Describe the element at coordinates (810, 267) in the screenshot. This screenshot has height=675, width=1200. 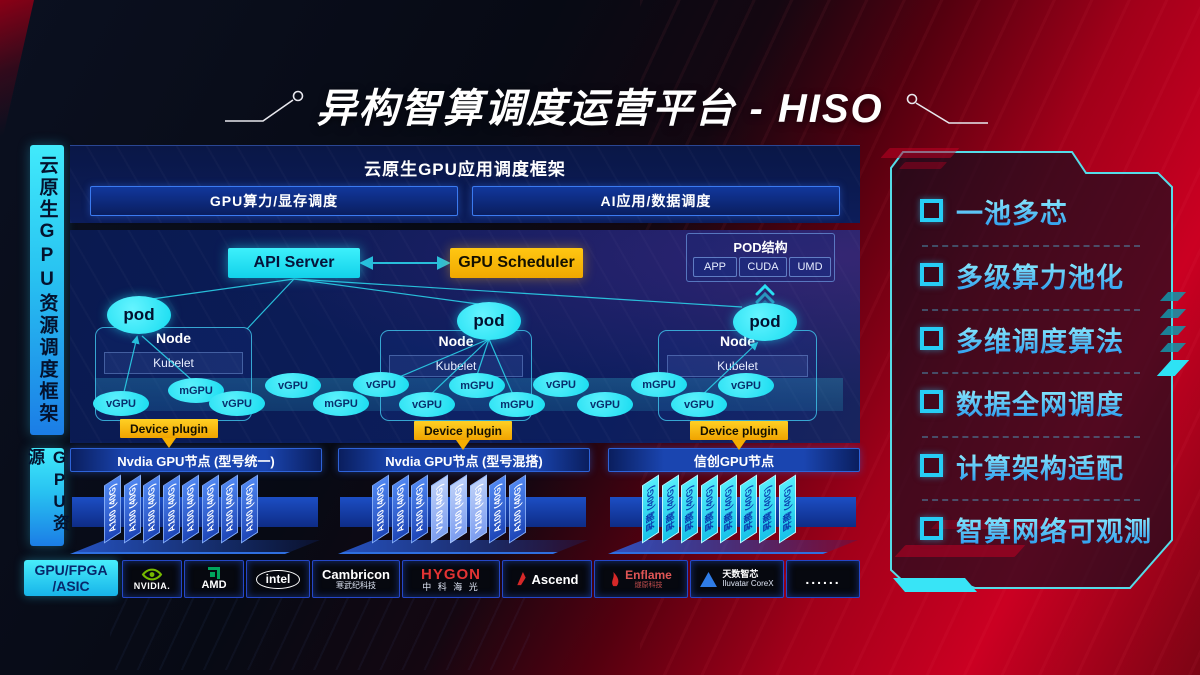
I see `pod-chip-umd: UMD` at that location.